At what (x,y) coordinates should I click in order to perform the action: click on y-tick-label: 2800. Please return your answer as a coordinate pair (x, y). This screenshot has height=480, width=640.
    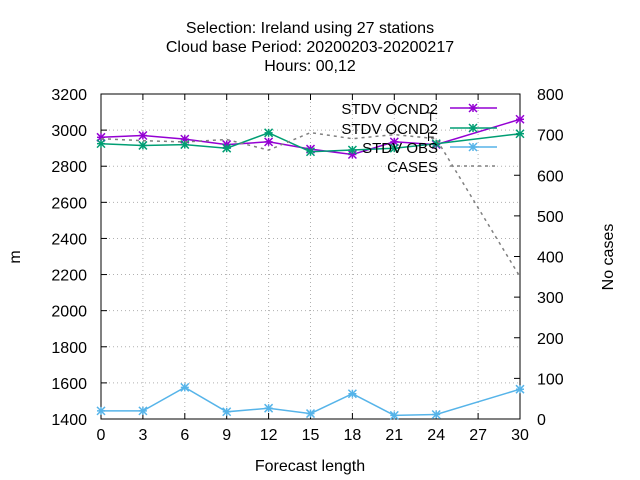
    Looking at the image, I should click on (69, 167).